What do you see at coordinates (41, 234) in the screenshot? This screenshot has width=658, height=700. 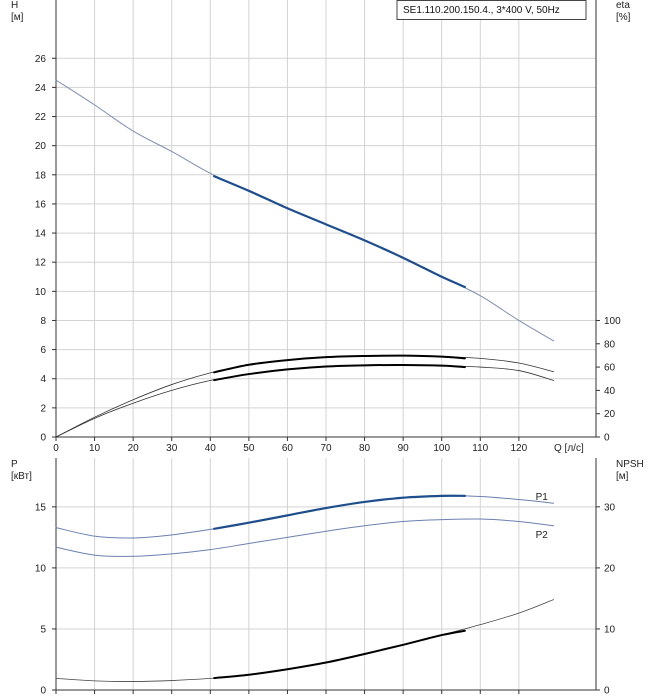 I see `left-tick-label: 14` at bounding box center [41, 234].